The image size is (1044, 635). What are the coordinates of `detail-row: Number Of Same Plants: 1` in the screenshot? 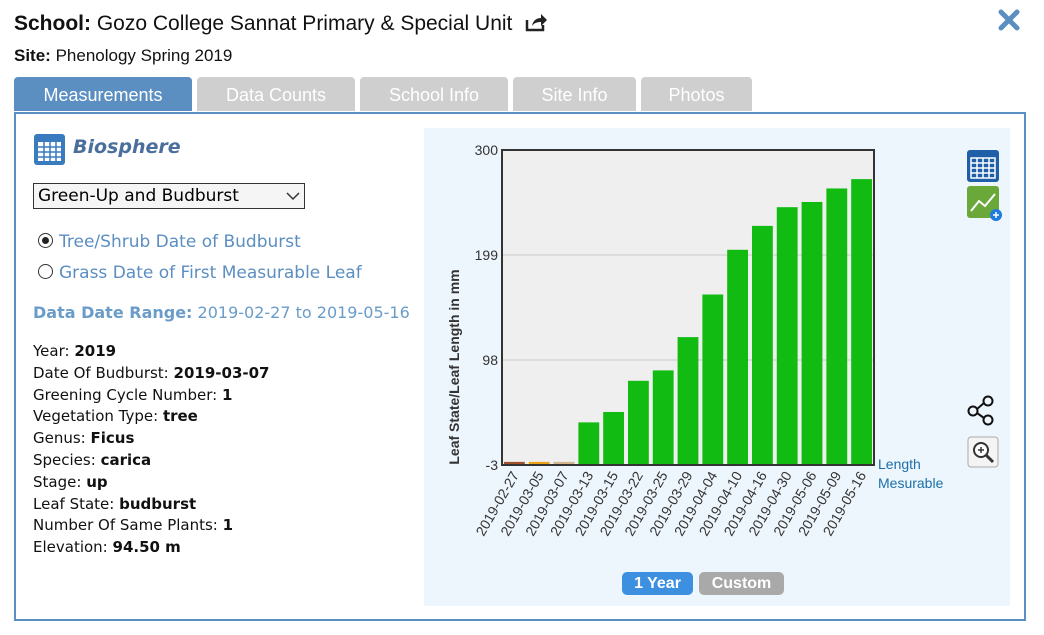 It's located at (151, 526).